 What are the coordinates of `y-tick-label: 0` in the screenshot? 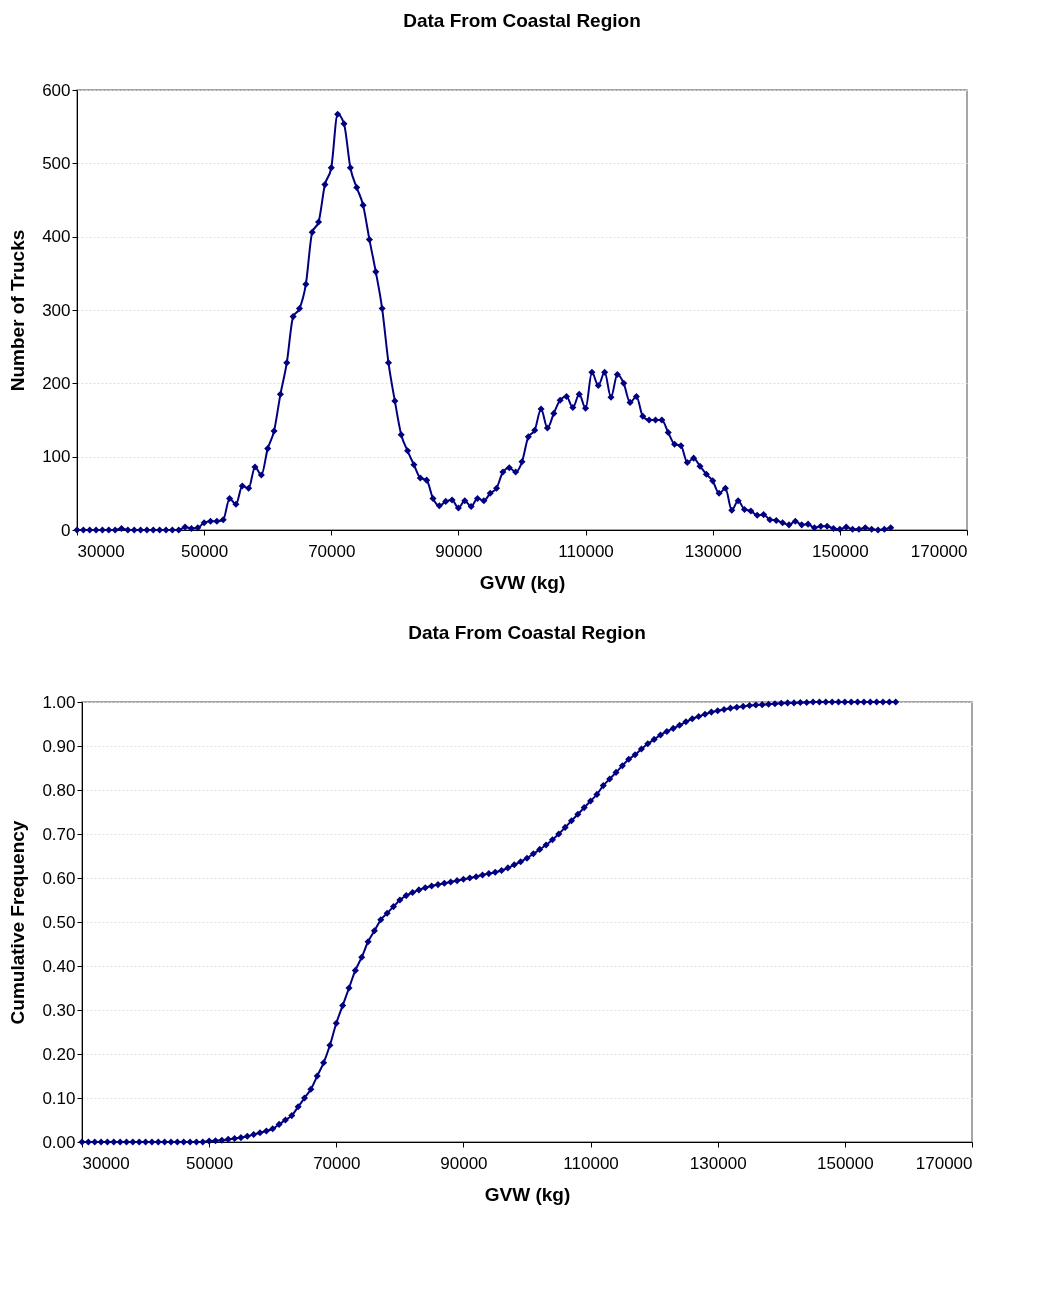 It's located at (66, 530).